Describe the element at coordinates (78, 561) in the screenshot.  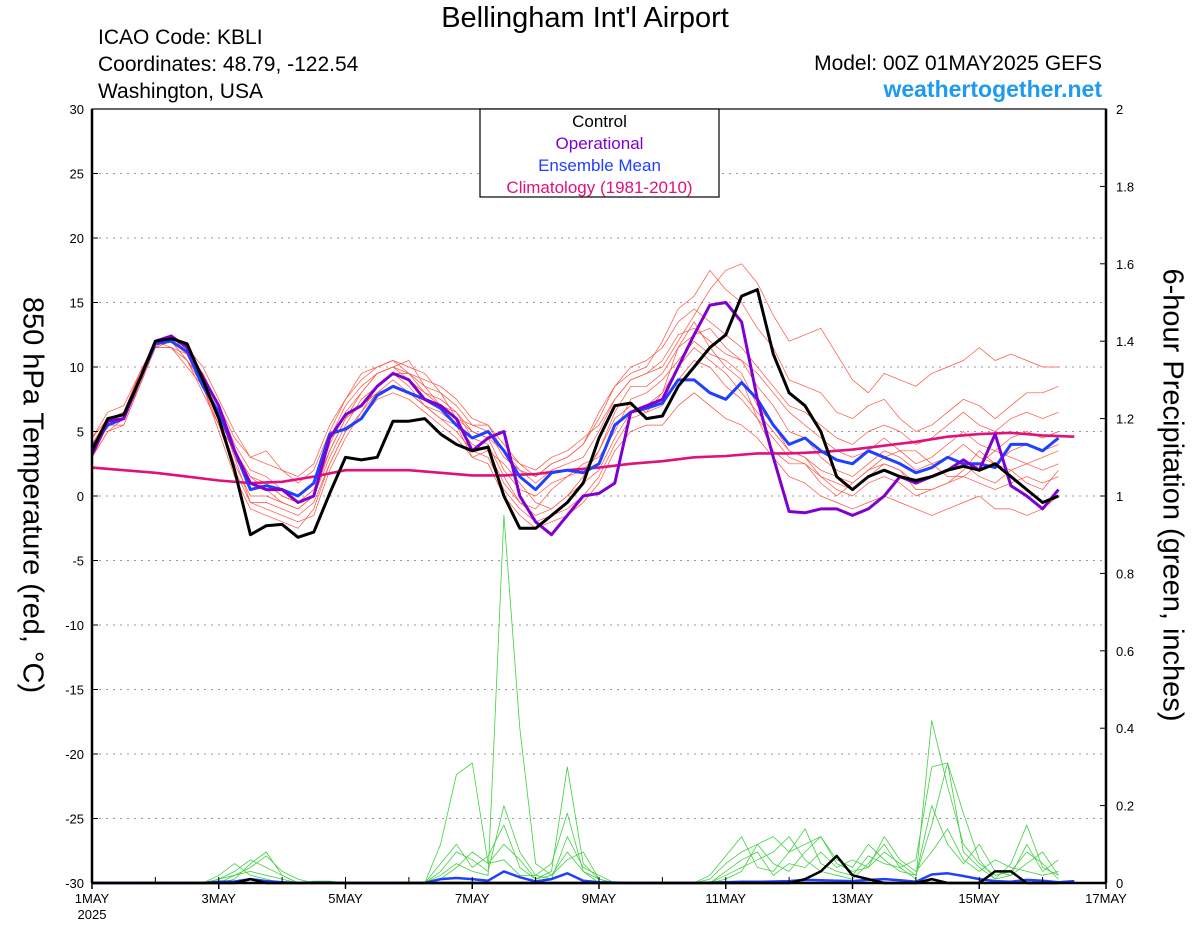
I see `y-tick-label-left: -5` at that location.